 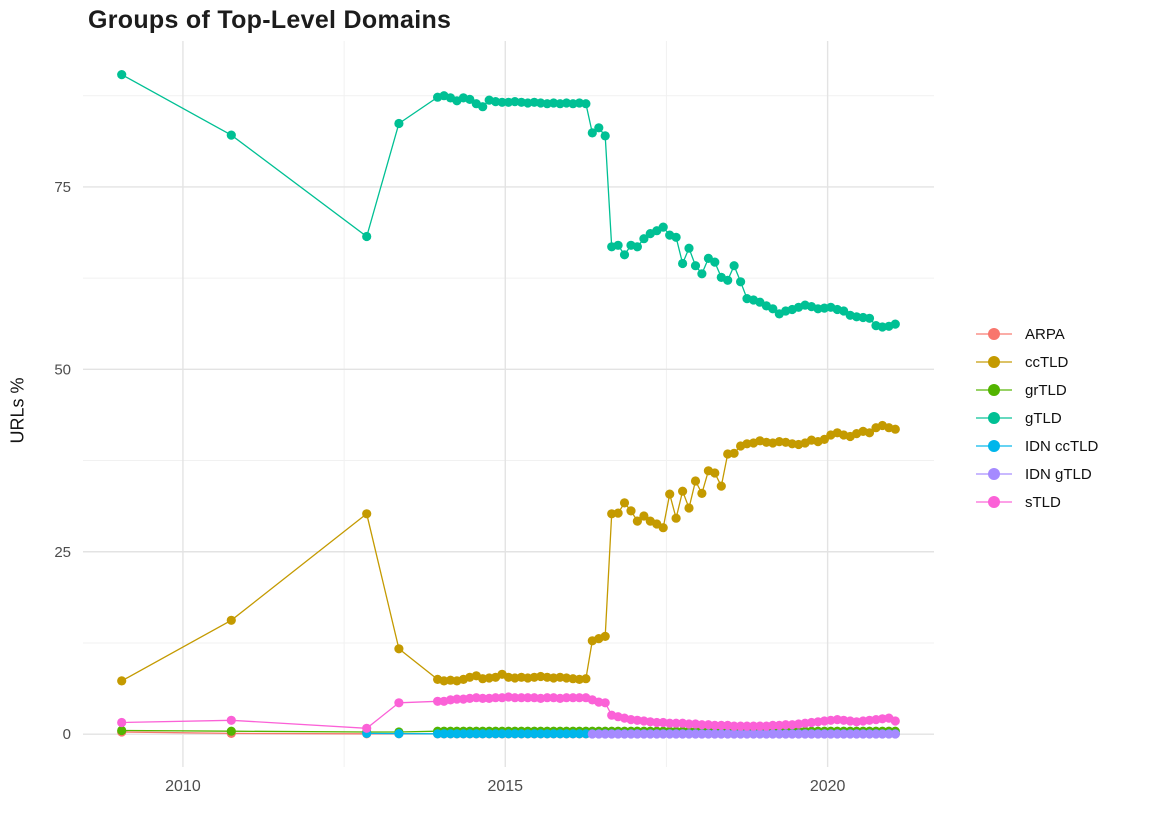 I want to click on legend-item-label: IDN gTLD, so click(x=1058, y=474).